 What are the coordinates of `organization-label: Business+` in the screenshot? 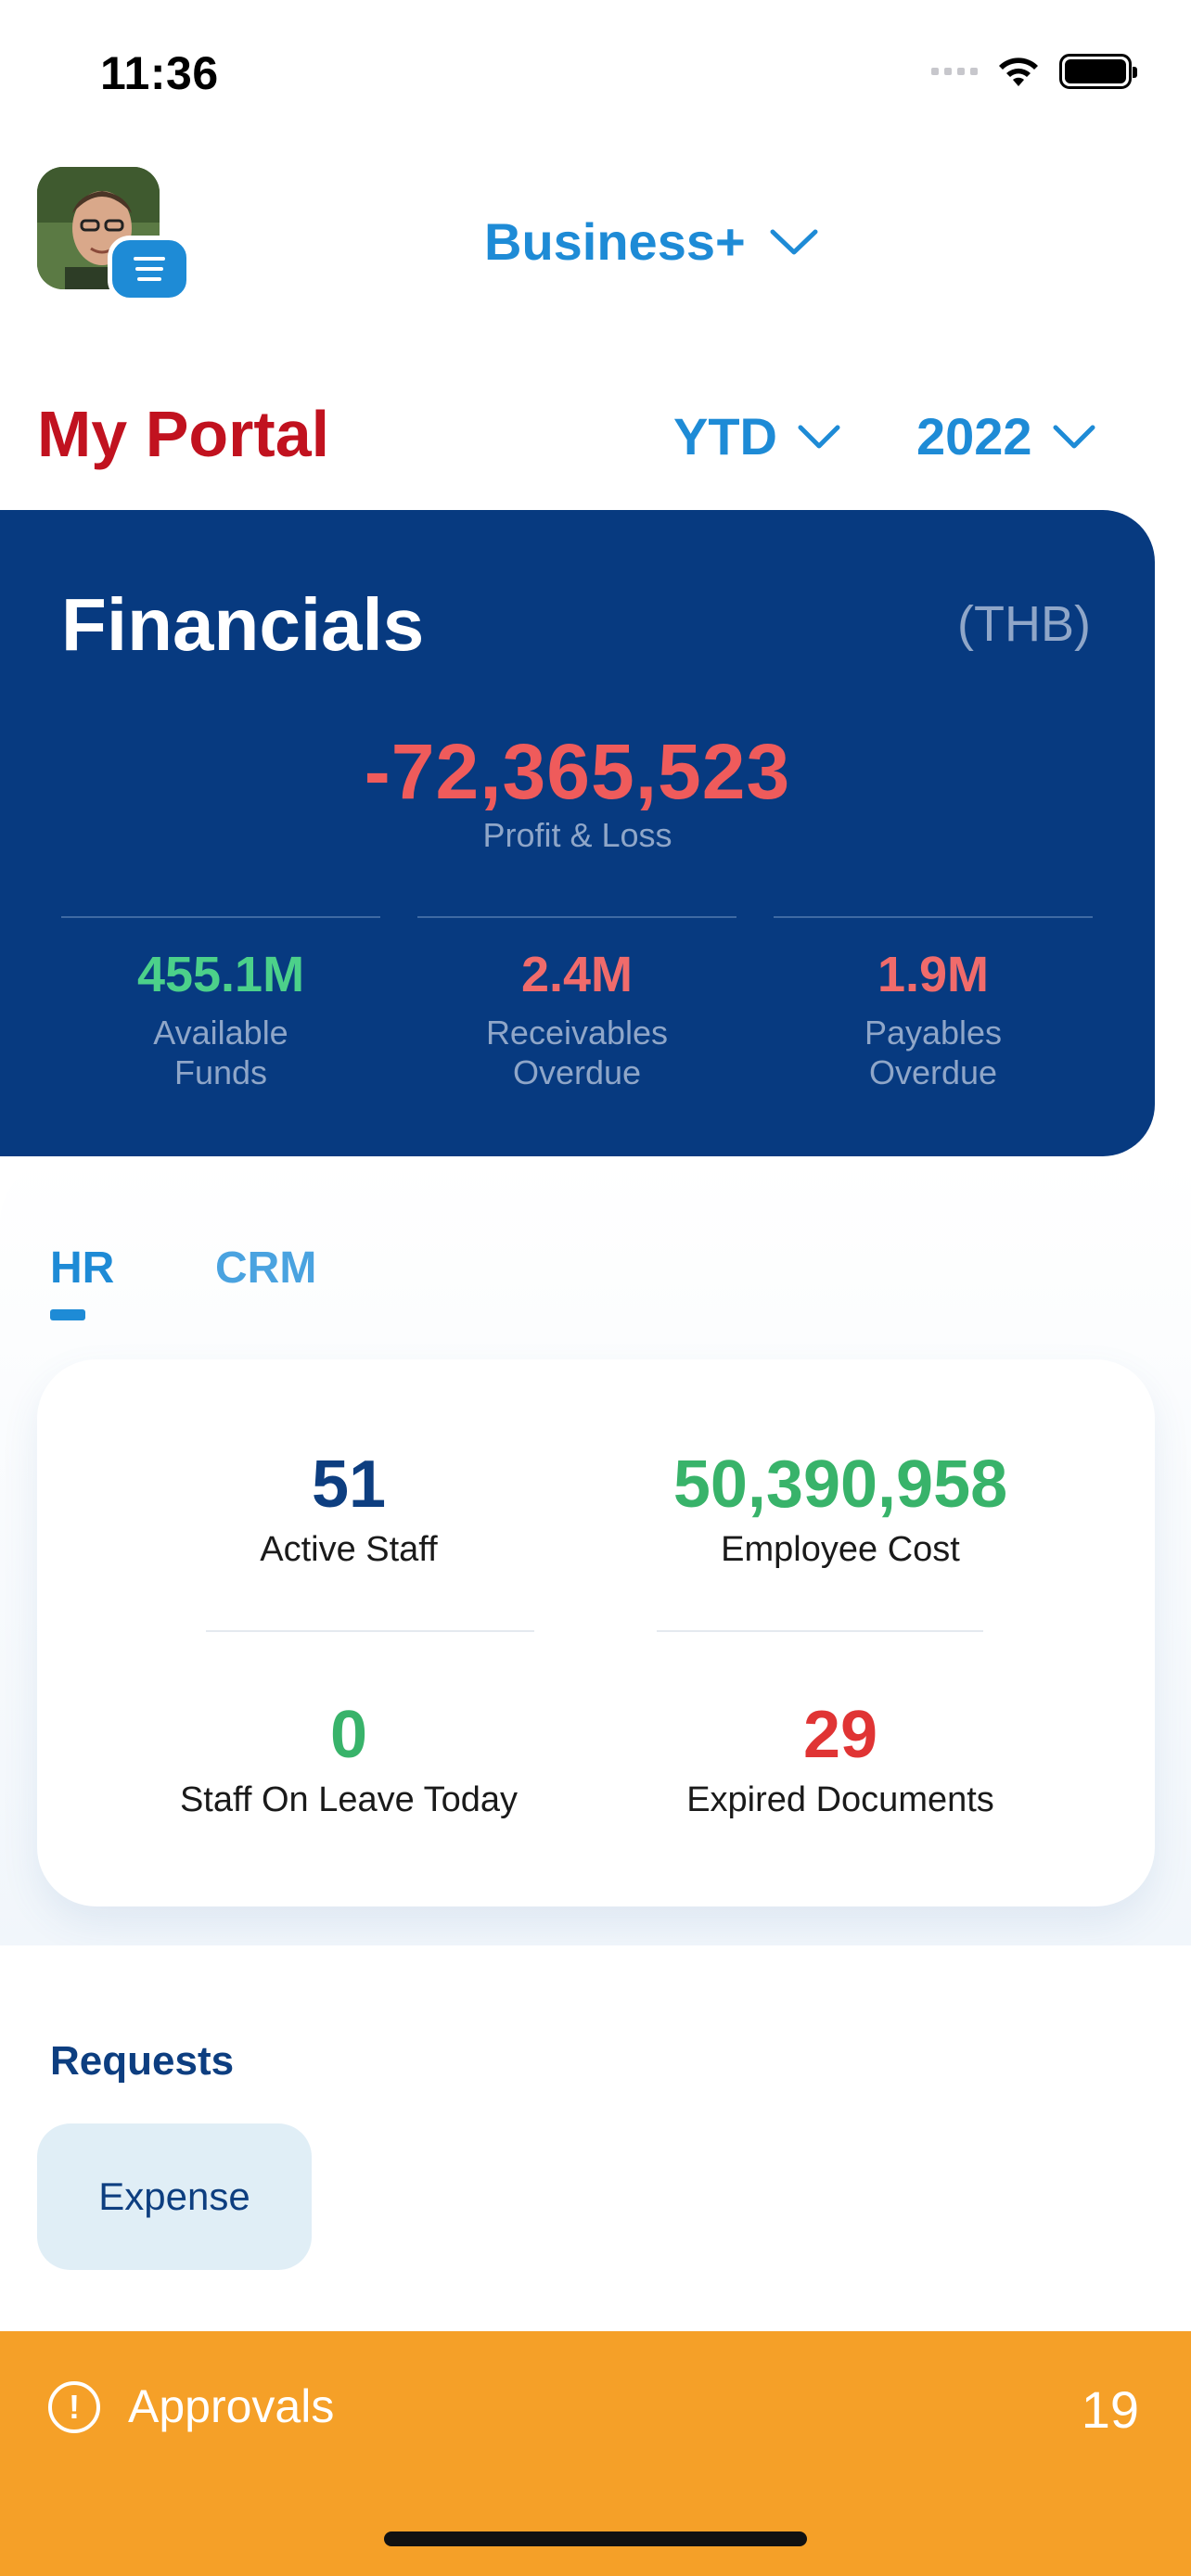 It's located at (615, 241).